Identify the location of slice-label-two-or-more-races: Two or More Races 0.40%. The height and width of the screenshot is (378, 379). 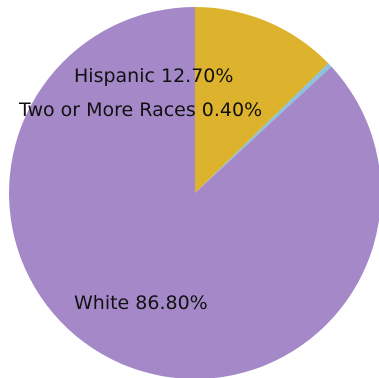
(140, 110).